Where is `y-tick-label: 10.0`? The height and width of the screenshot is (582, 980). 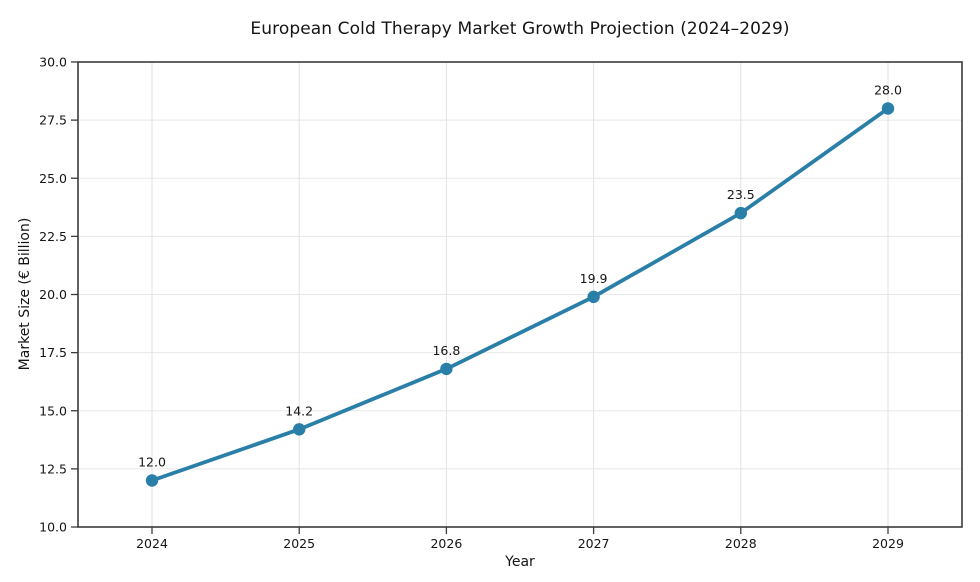
y-tick-label: 10.0 is located at coordinates (53, 527).